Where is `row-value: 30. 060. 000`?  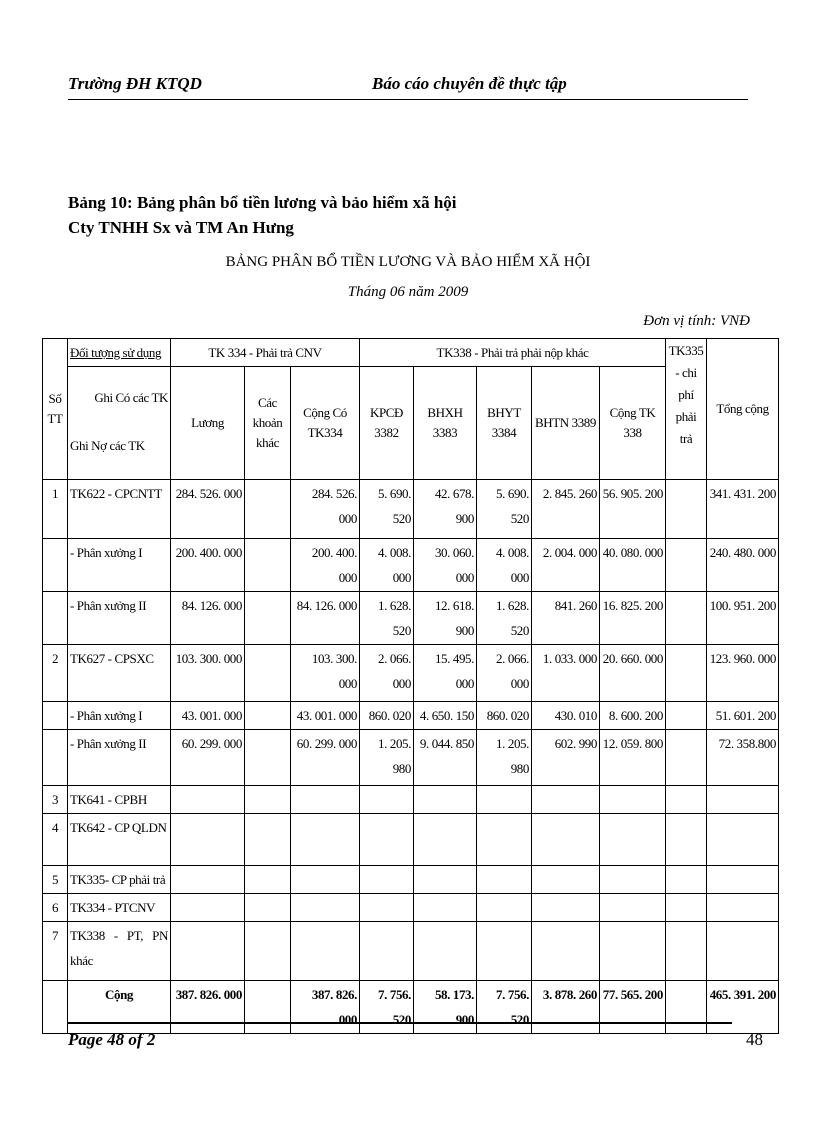
row-value: 30. 060. 000 is located at coordinates (445, 565).